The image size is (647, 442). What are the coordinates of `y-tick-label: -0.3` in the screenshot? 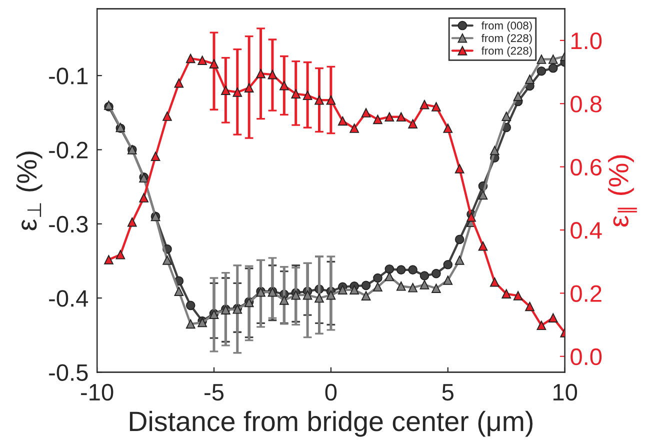 It's located at (68, 224).